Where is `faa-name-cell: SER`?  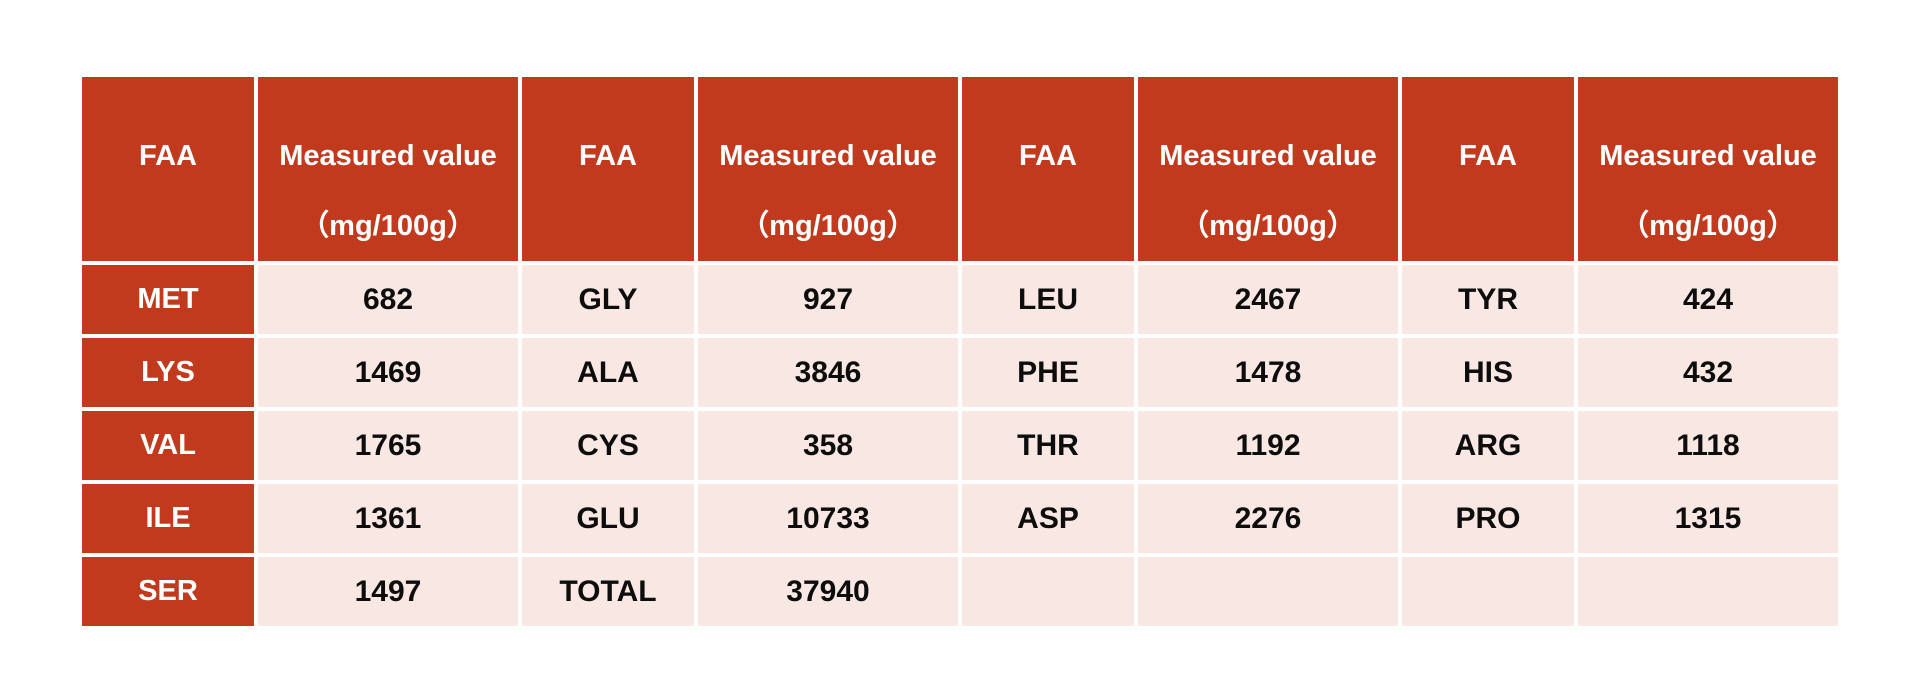 faa-name-cell: SER is located at coordinates (168, 591).